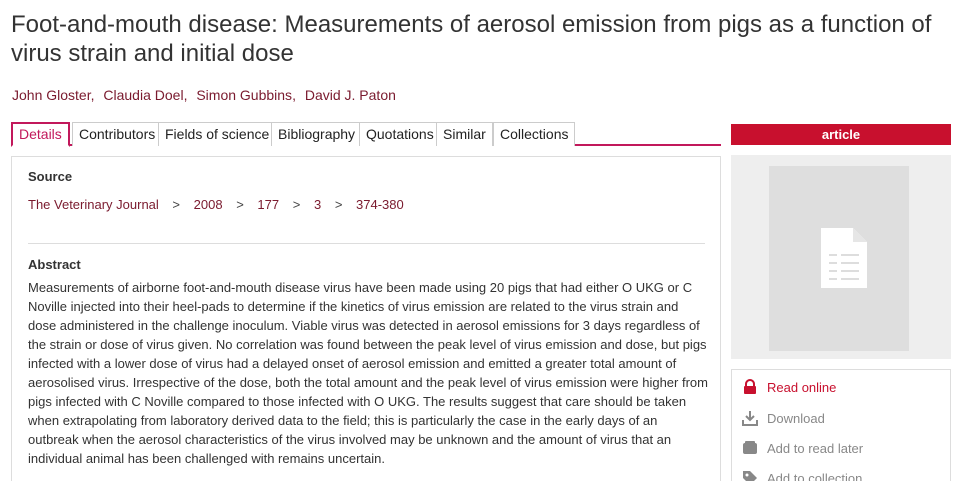 Image resolution: width=971 pixels, height=481 pixels. What do you see at coordinates (366, 243) in the screenshot?
I see `section-divider` at bounding box center [366, 243].